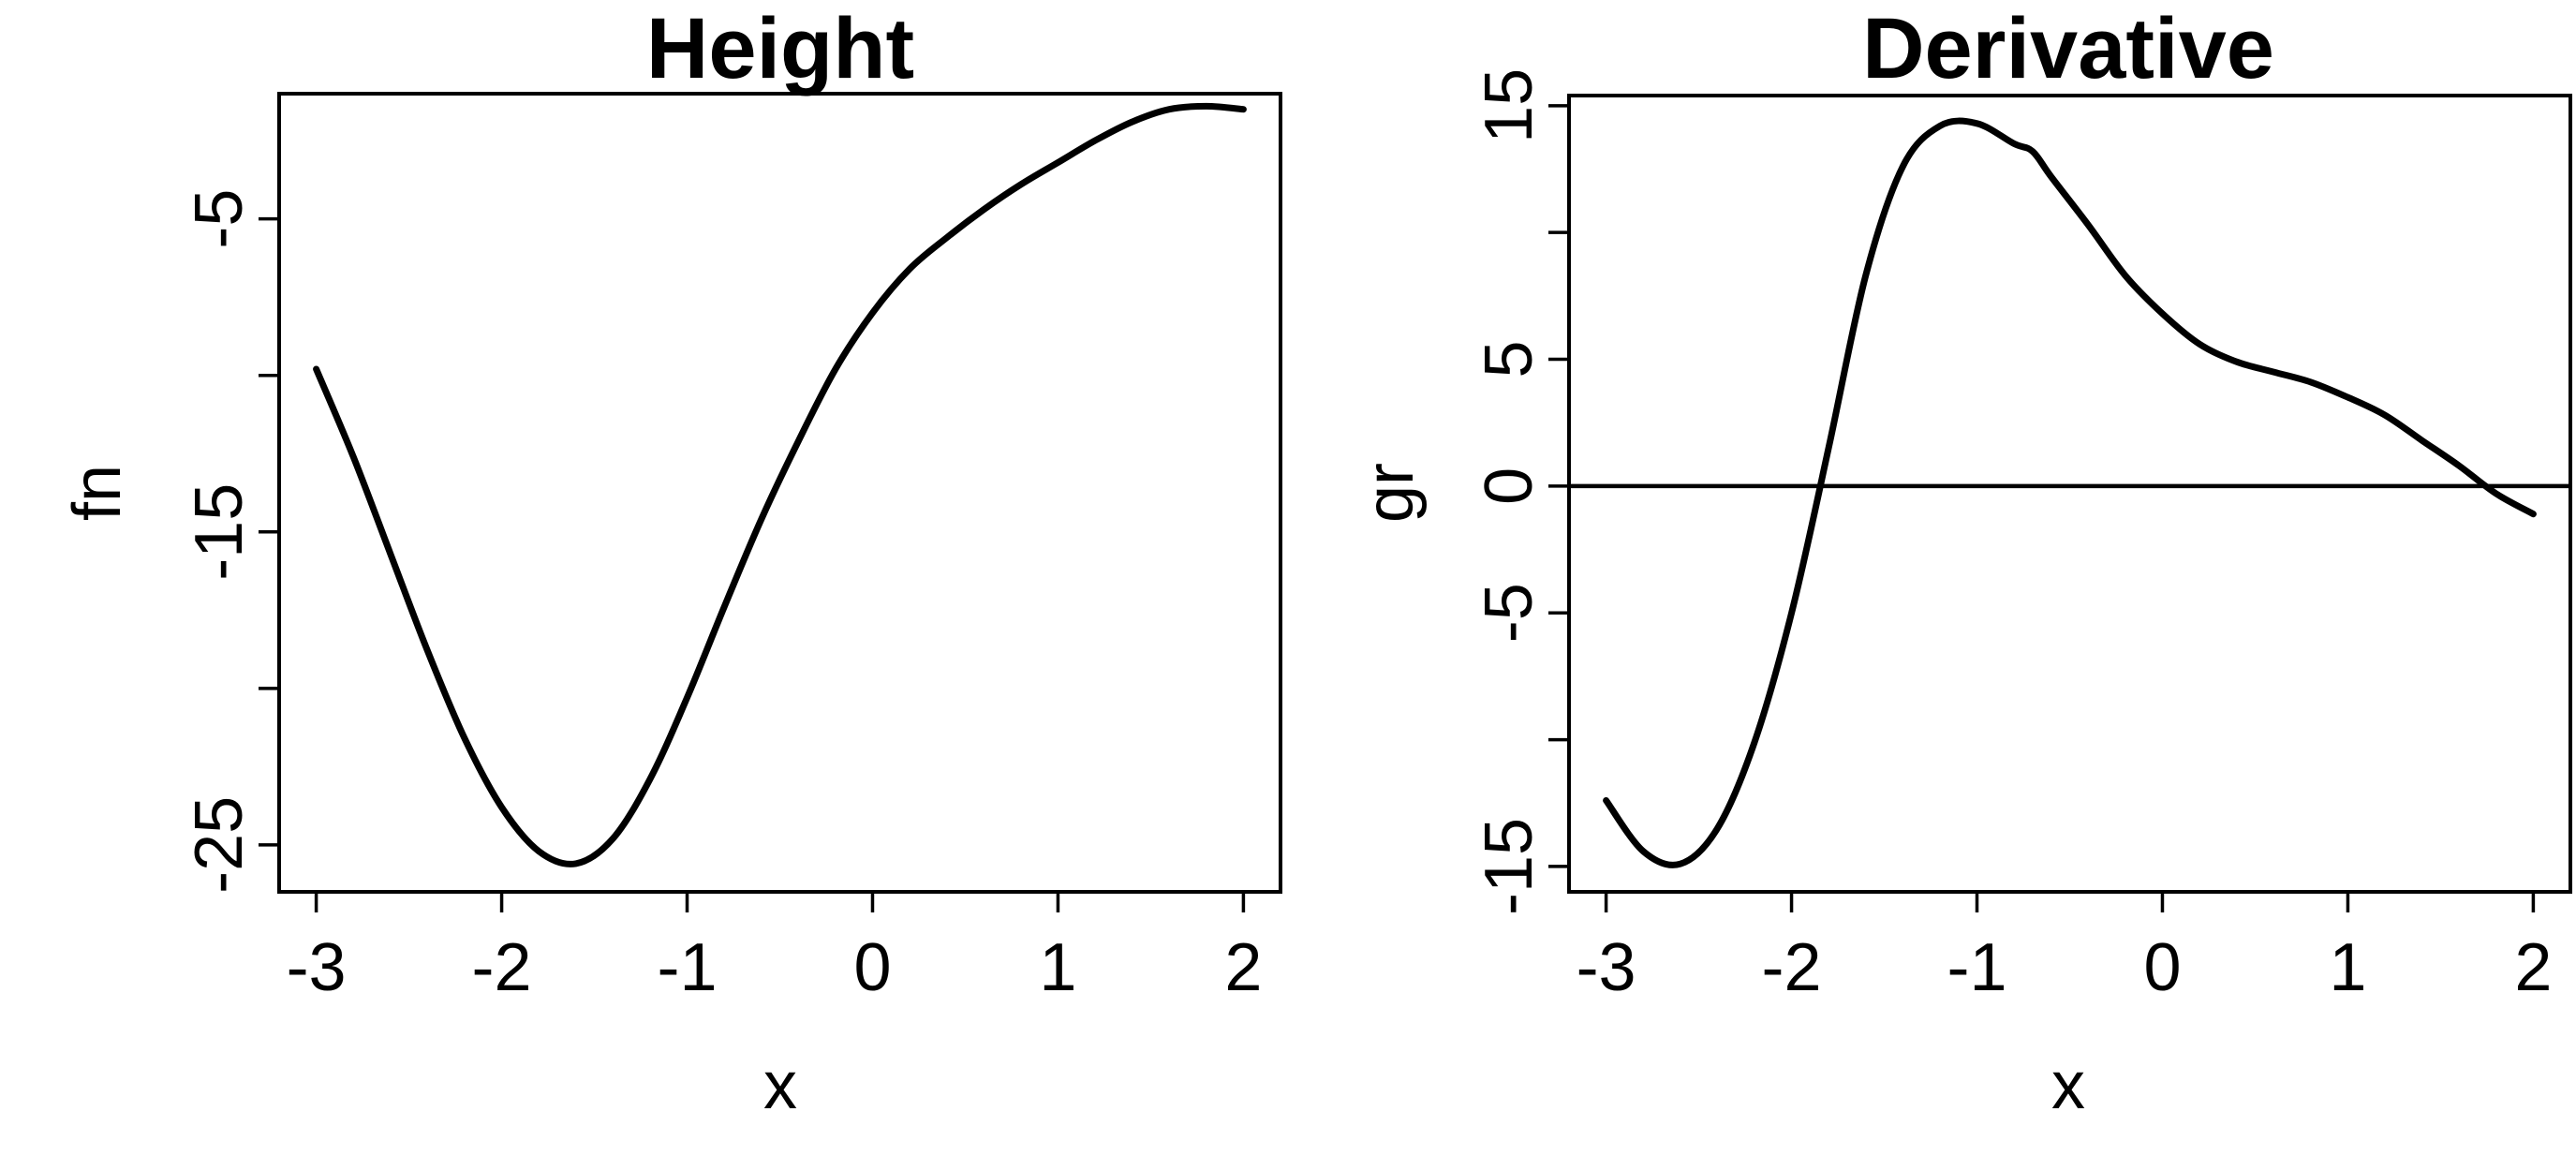 This screenshot has width=2576, height=1171. Describe the element at coordinates (1390, 493) in the screenshot. I see `derivative-y-axis-label: gr` at that location.